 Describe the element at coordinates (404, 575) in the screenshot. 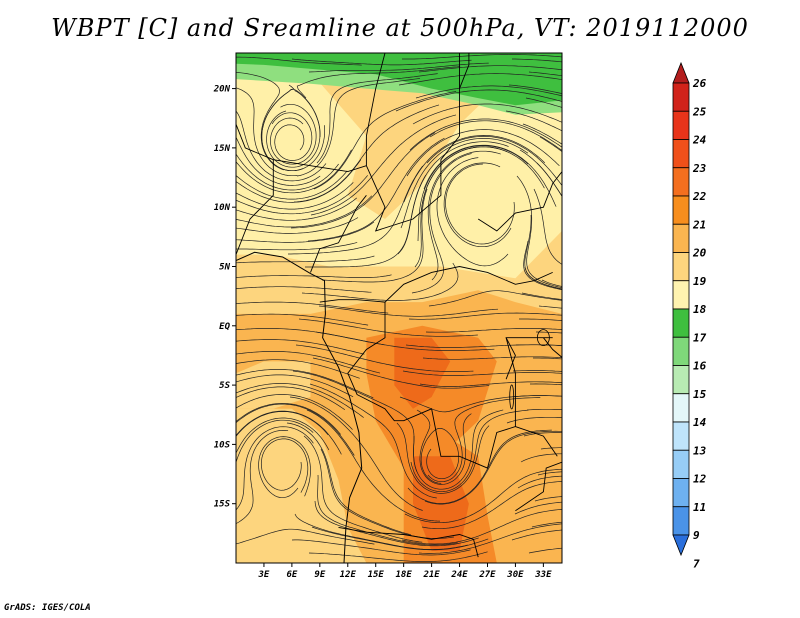

I see `lon-tick-label: 18E` at that location.